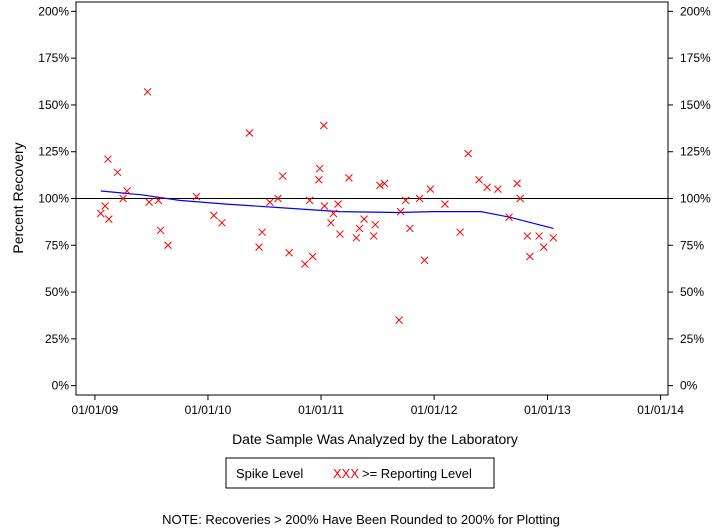 This screenshot has width=720, height=528. I want to click on legend-marker: XXX, so click(346, 473).